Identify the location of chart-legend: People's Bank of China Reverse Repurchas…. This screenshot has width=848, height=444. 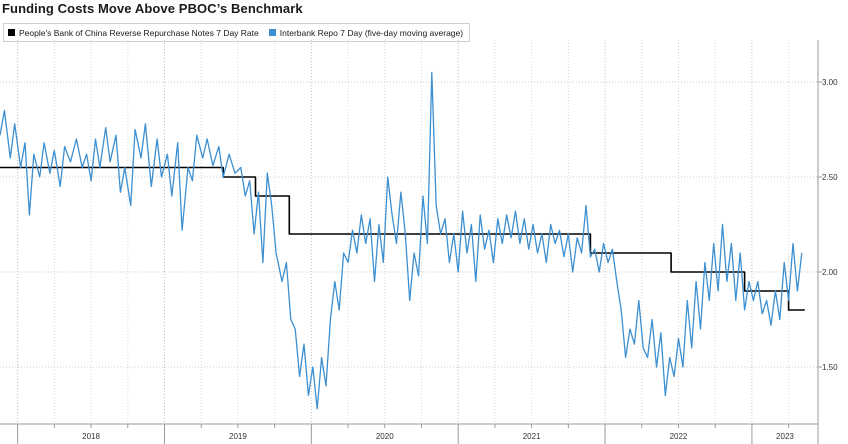
(237, 32).